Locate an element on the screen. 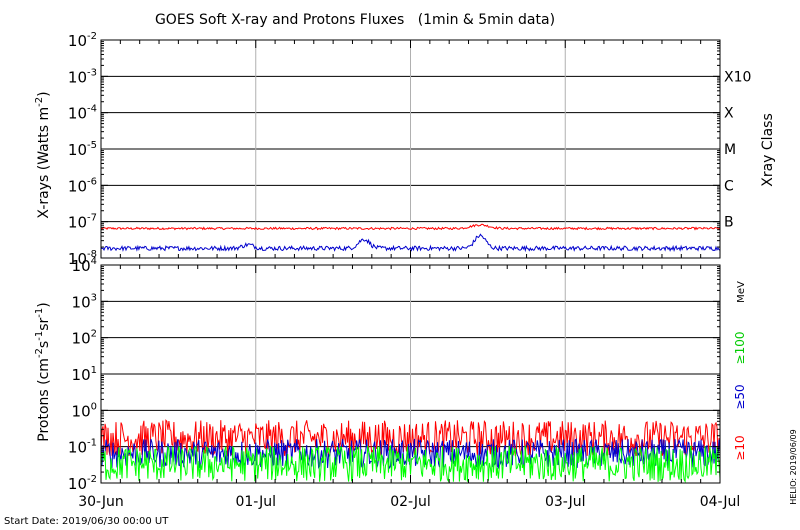 The image size is (800, 530). legend-ge100: ≥100 is located at coordinates (740, 348).